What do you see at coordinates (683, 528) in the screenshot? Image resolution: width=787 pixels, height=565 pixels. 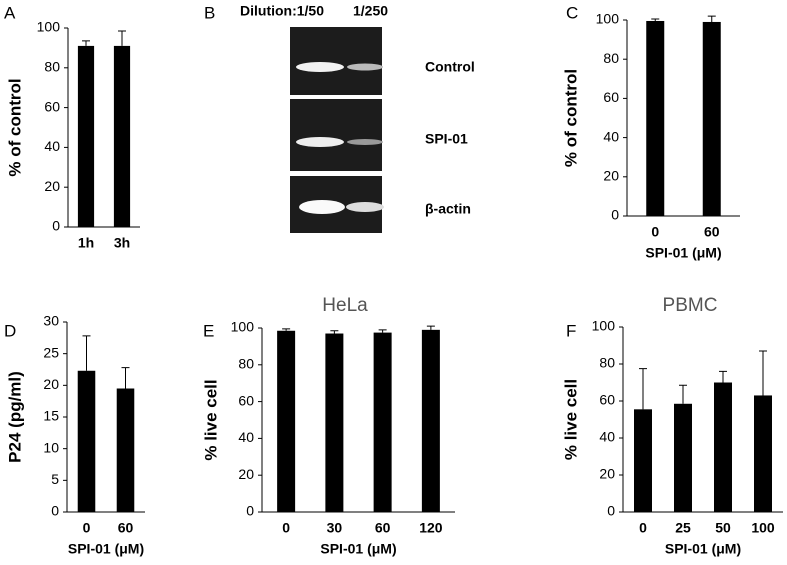 I see `x-tick-label: 25` at bounding box center [683, 528].